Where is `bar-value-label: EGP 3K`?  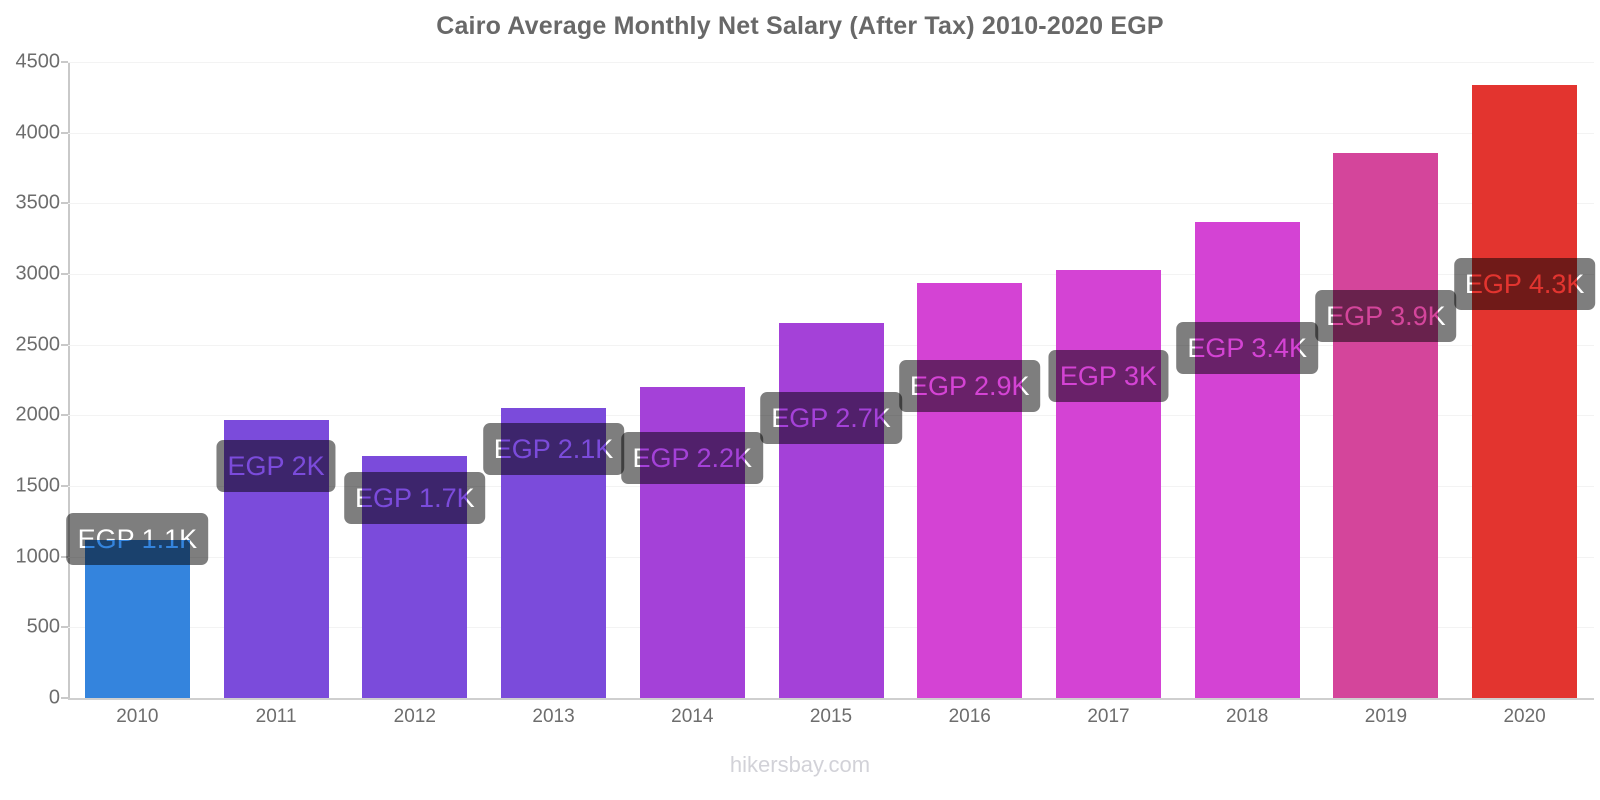 bar-value-label: EGP 3K is located at coordinates (1108, 376).